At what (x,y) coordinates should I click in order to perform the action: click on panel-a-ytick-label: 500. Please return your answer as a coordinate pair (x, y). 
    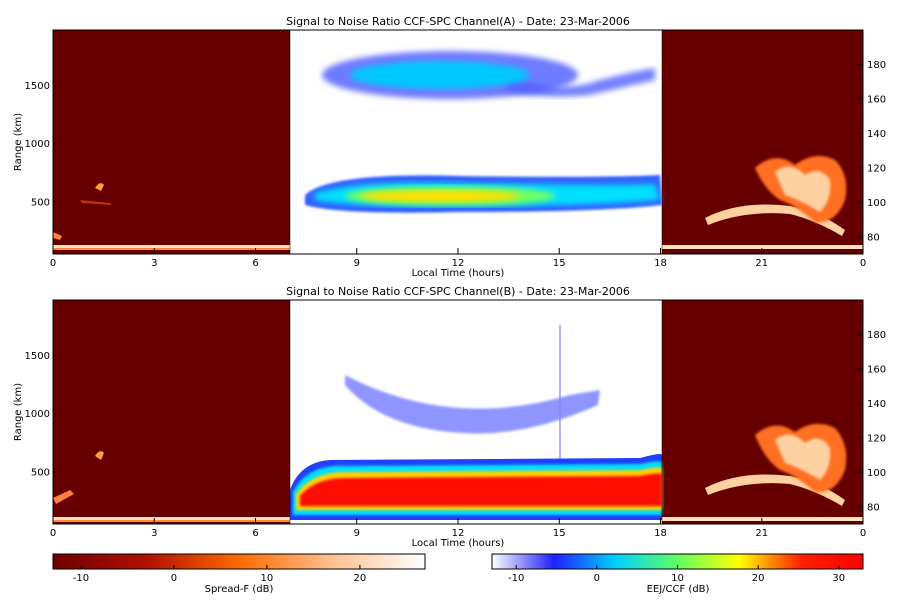
    Looking at the image, I should click on (40, 202).